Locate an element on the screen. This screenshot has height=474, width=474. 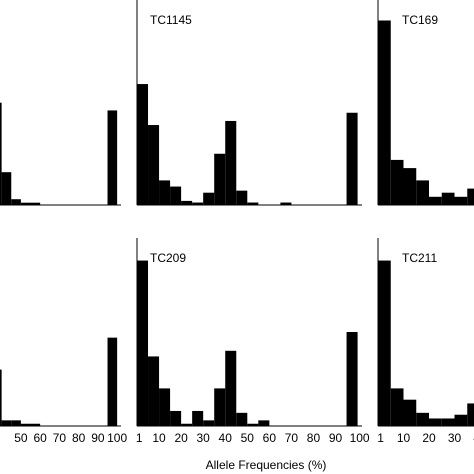
panel-title: TC169 is located at coordinates (420, 20).